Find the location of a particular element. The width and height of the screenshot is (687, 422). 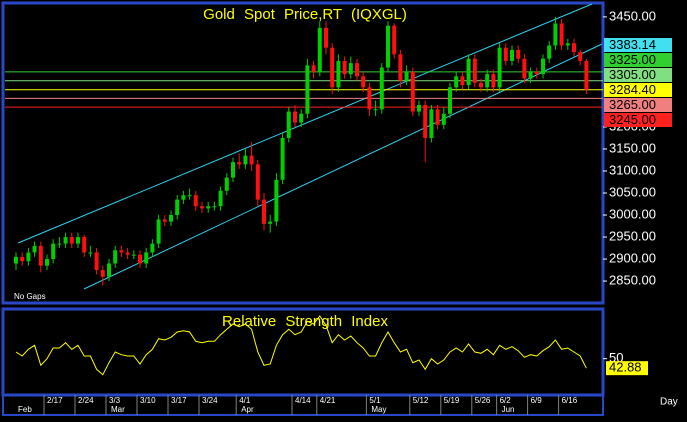

rsi-title: Relative Strength Index is located at coordinates (305, 321).